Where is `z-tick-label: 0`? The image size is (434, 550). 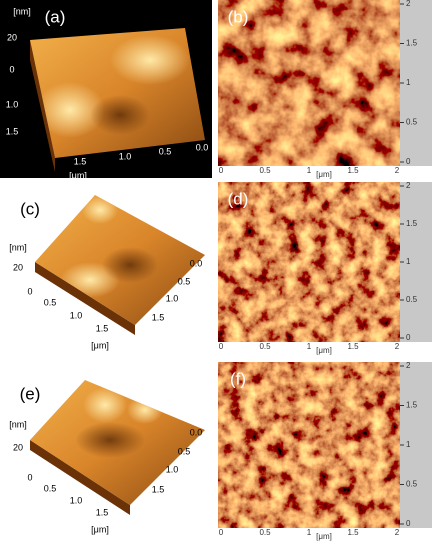 z-tick-label: 0 is located at coordinates (11, 69).